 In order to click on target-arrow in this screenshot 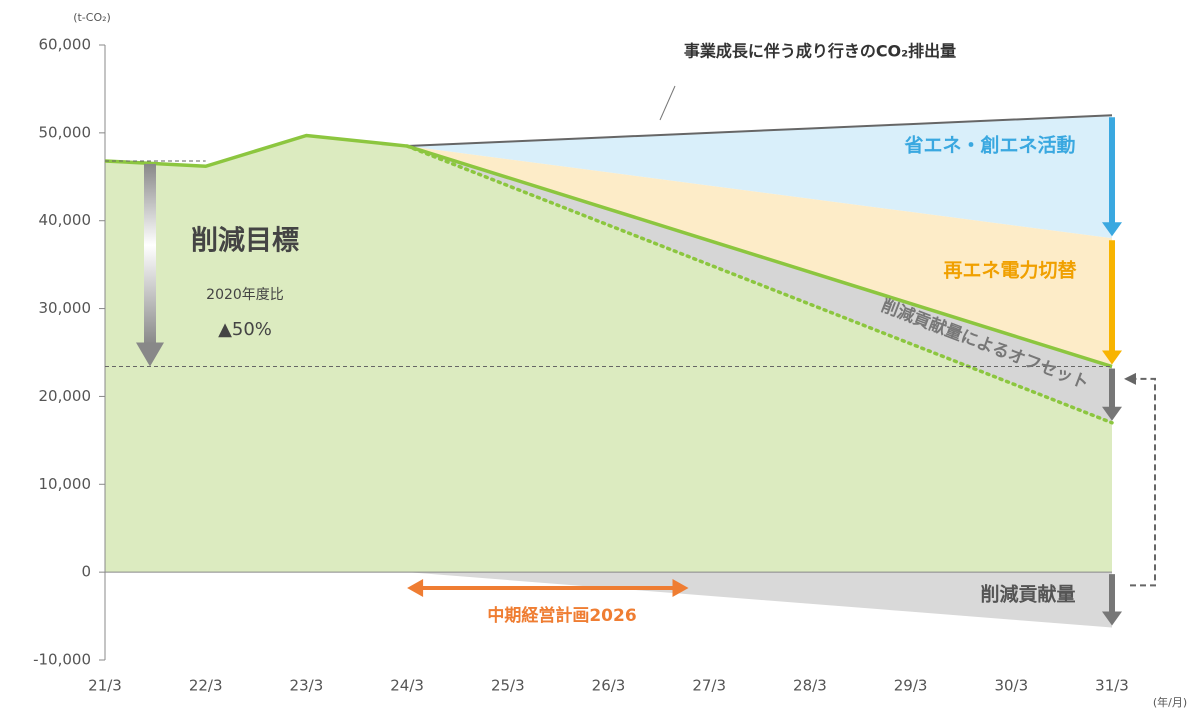, I will do `click(150, 265)`.